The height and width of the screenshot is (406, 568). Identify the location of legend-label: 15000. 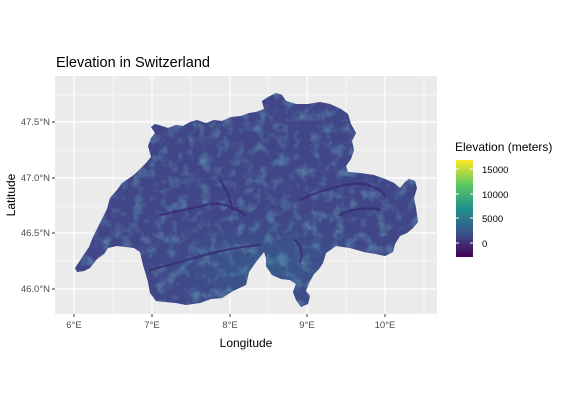
(495, 170).